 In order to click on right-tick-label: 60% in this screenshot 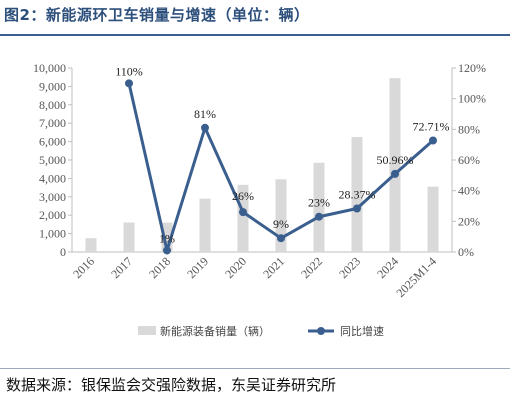, I will do `click(469, 160)`.